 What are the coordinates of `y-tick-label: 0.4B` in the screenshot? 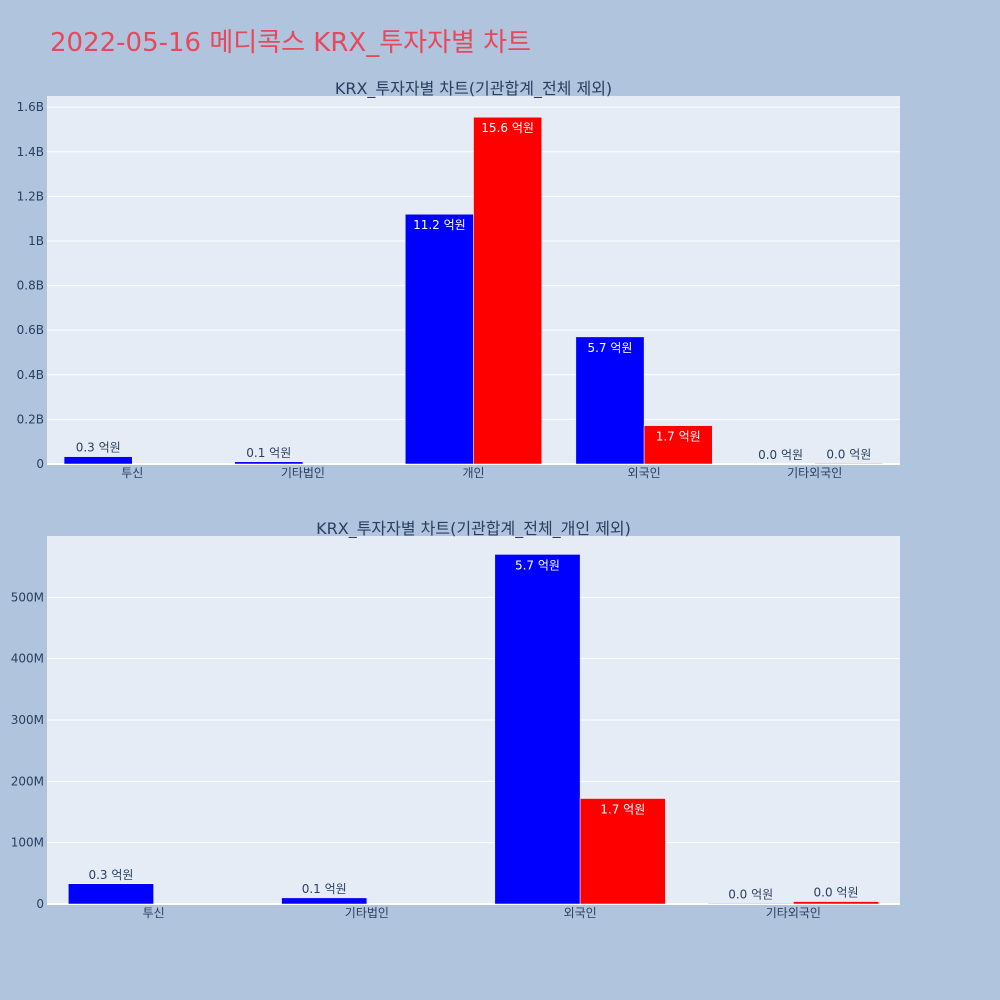 It's located at (30, 375).